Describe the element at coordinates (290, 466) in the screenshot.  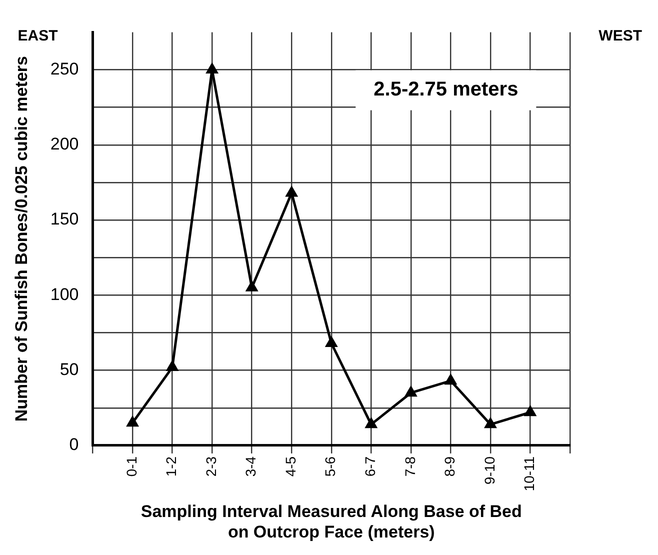
I see `x-tick-label: 4-5` at that location.